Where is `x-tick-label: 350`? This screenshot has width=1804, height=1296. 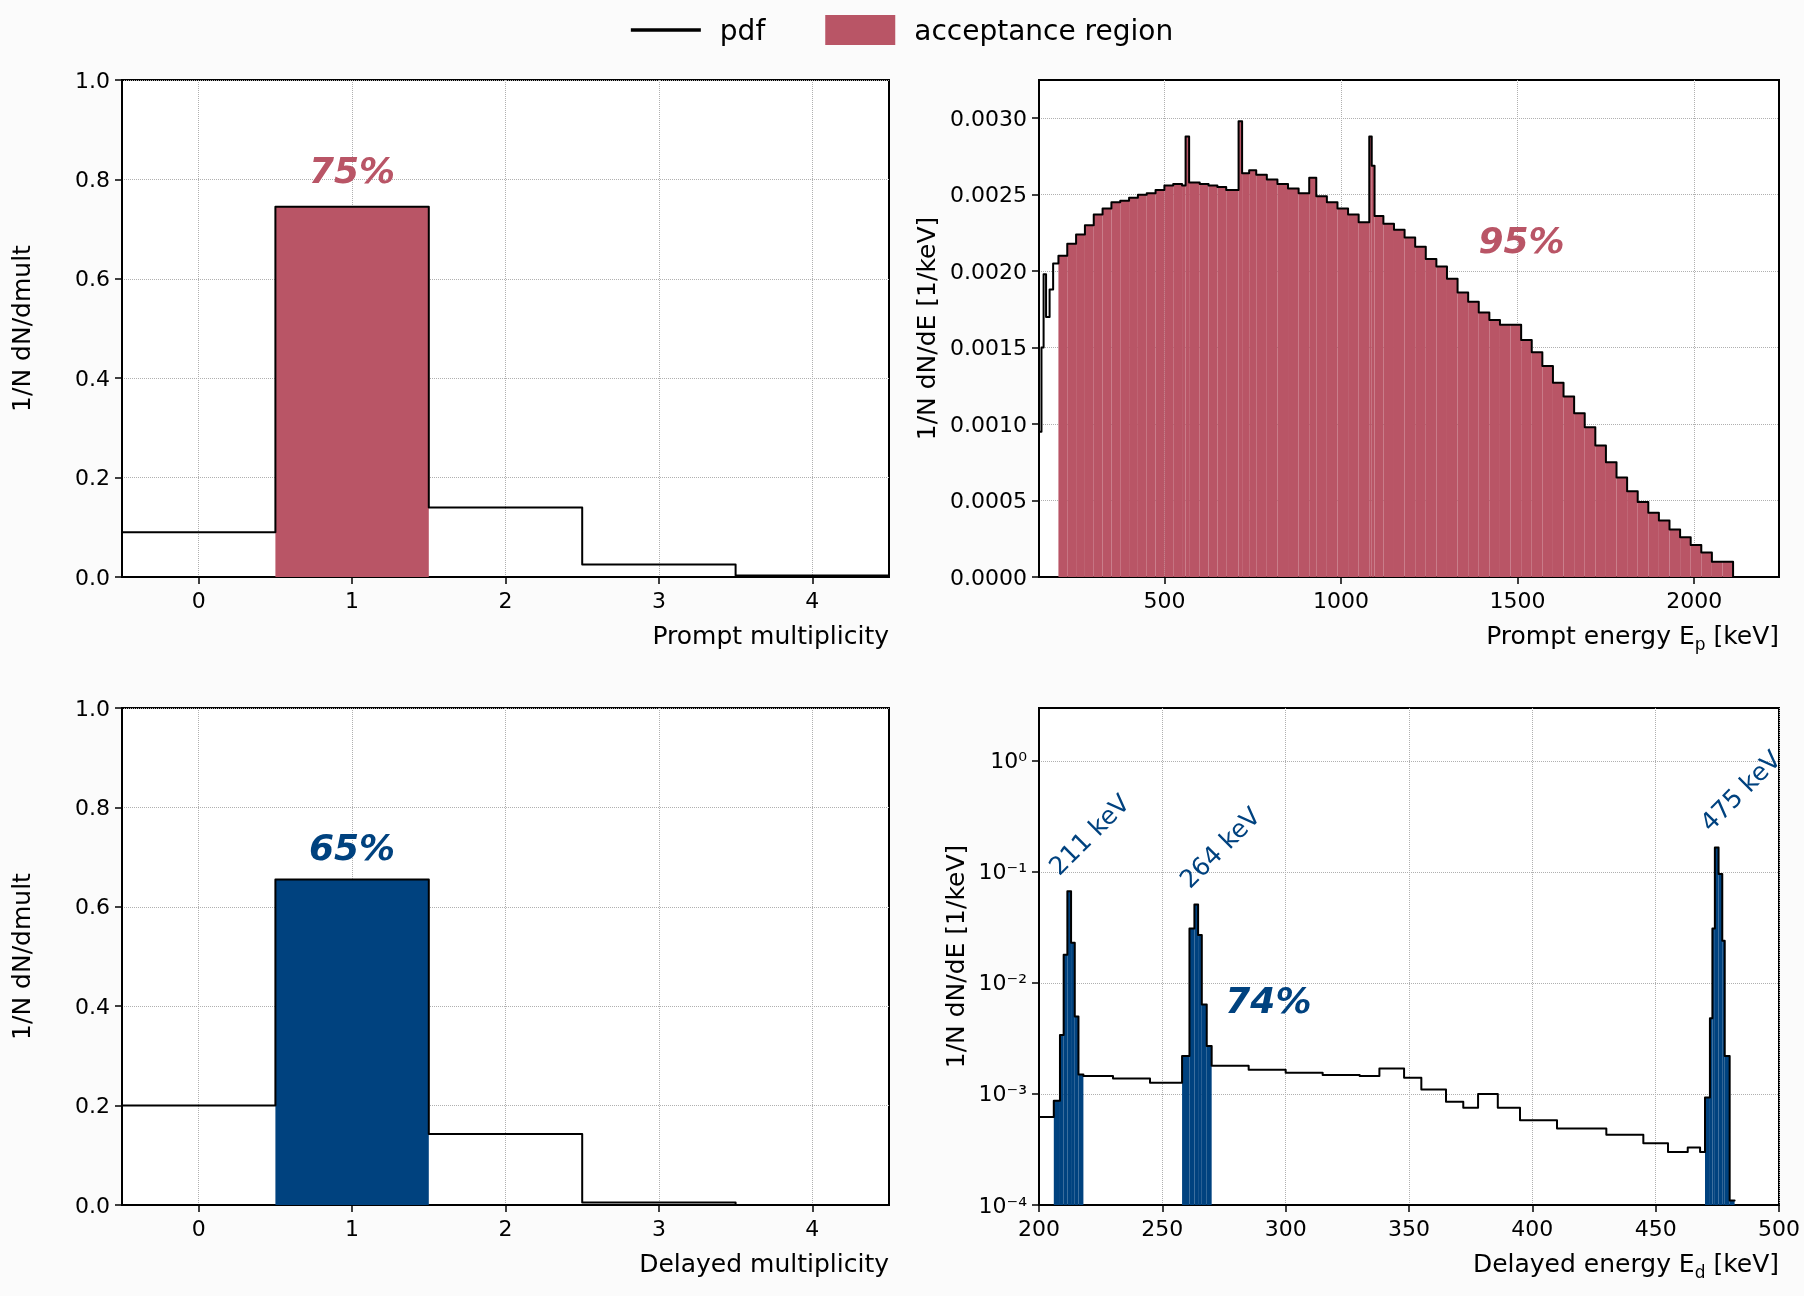
x-tick-label: 350 is located at coordinates (1409, 1228).